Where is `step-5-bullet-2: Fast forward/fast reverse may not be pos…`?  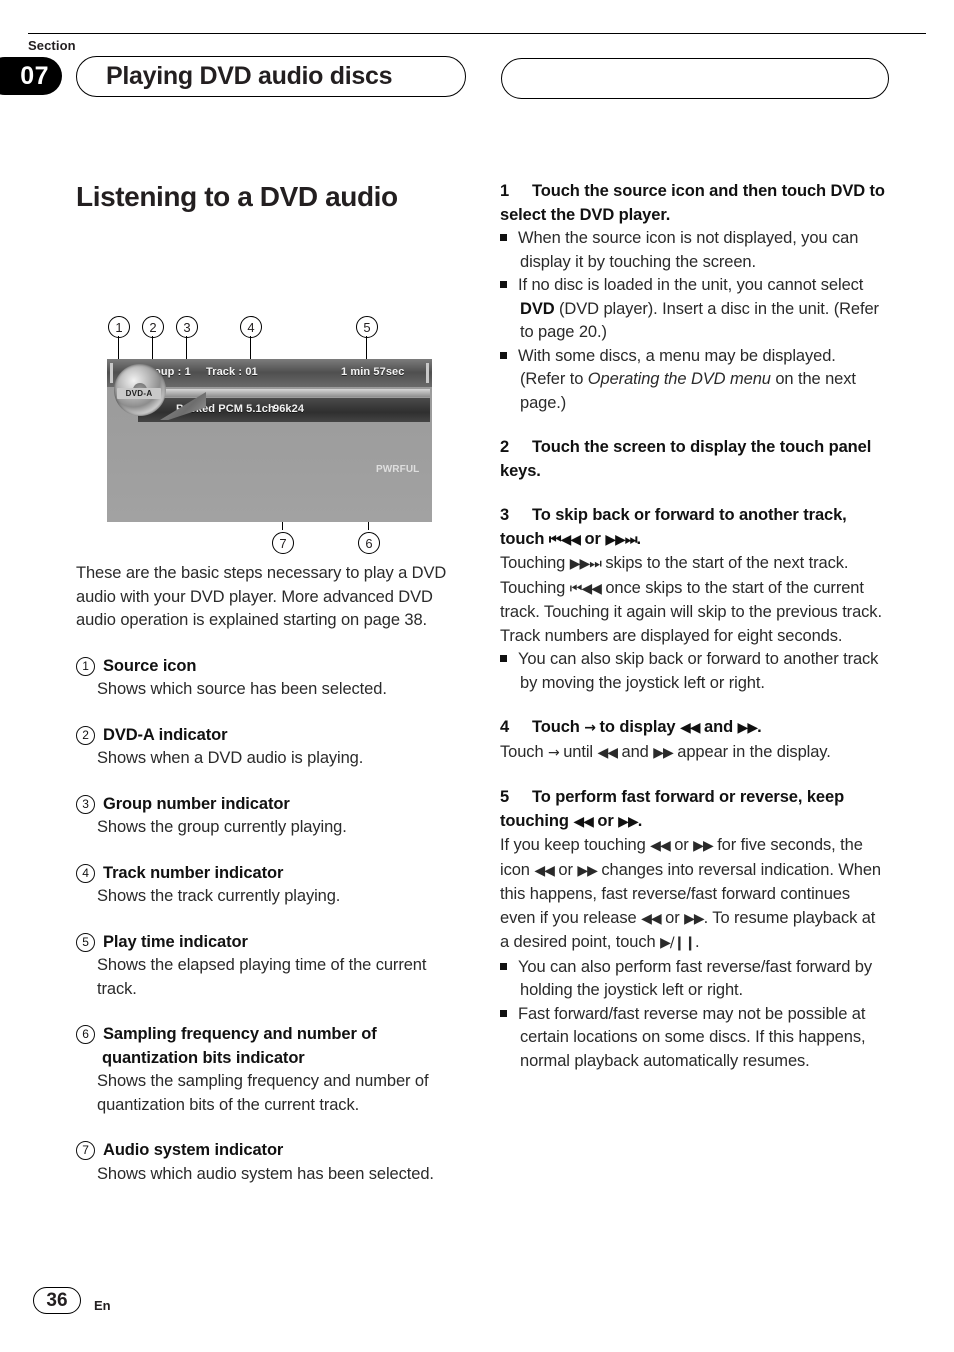
step-5-bullet-2: Fast forward/fast reverse may not be pos… is located at coordinates (692, 1038).